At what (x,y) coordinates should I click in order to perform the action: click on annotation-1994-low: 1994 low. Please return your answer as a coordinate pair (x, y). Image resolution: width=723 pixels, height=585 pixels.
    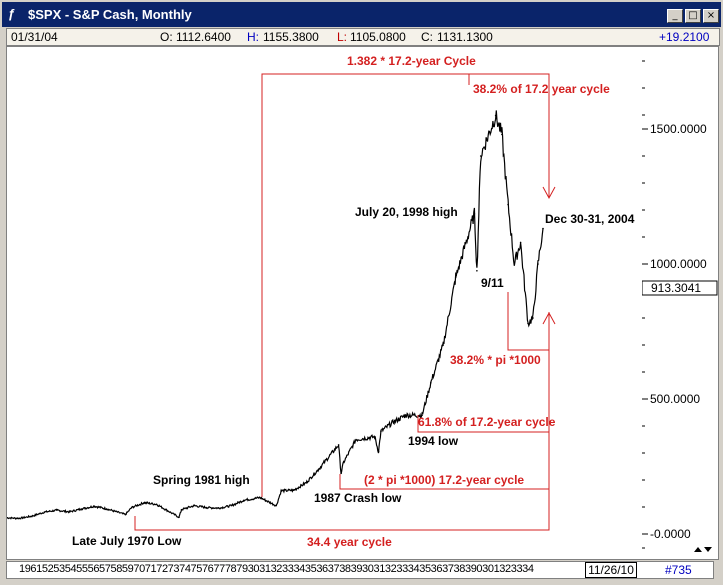
    Looking at the image, I should click on (433, 441).